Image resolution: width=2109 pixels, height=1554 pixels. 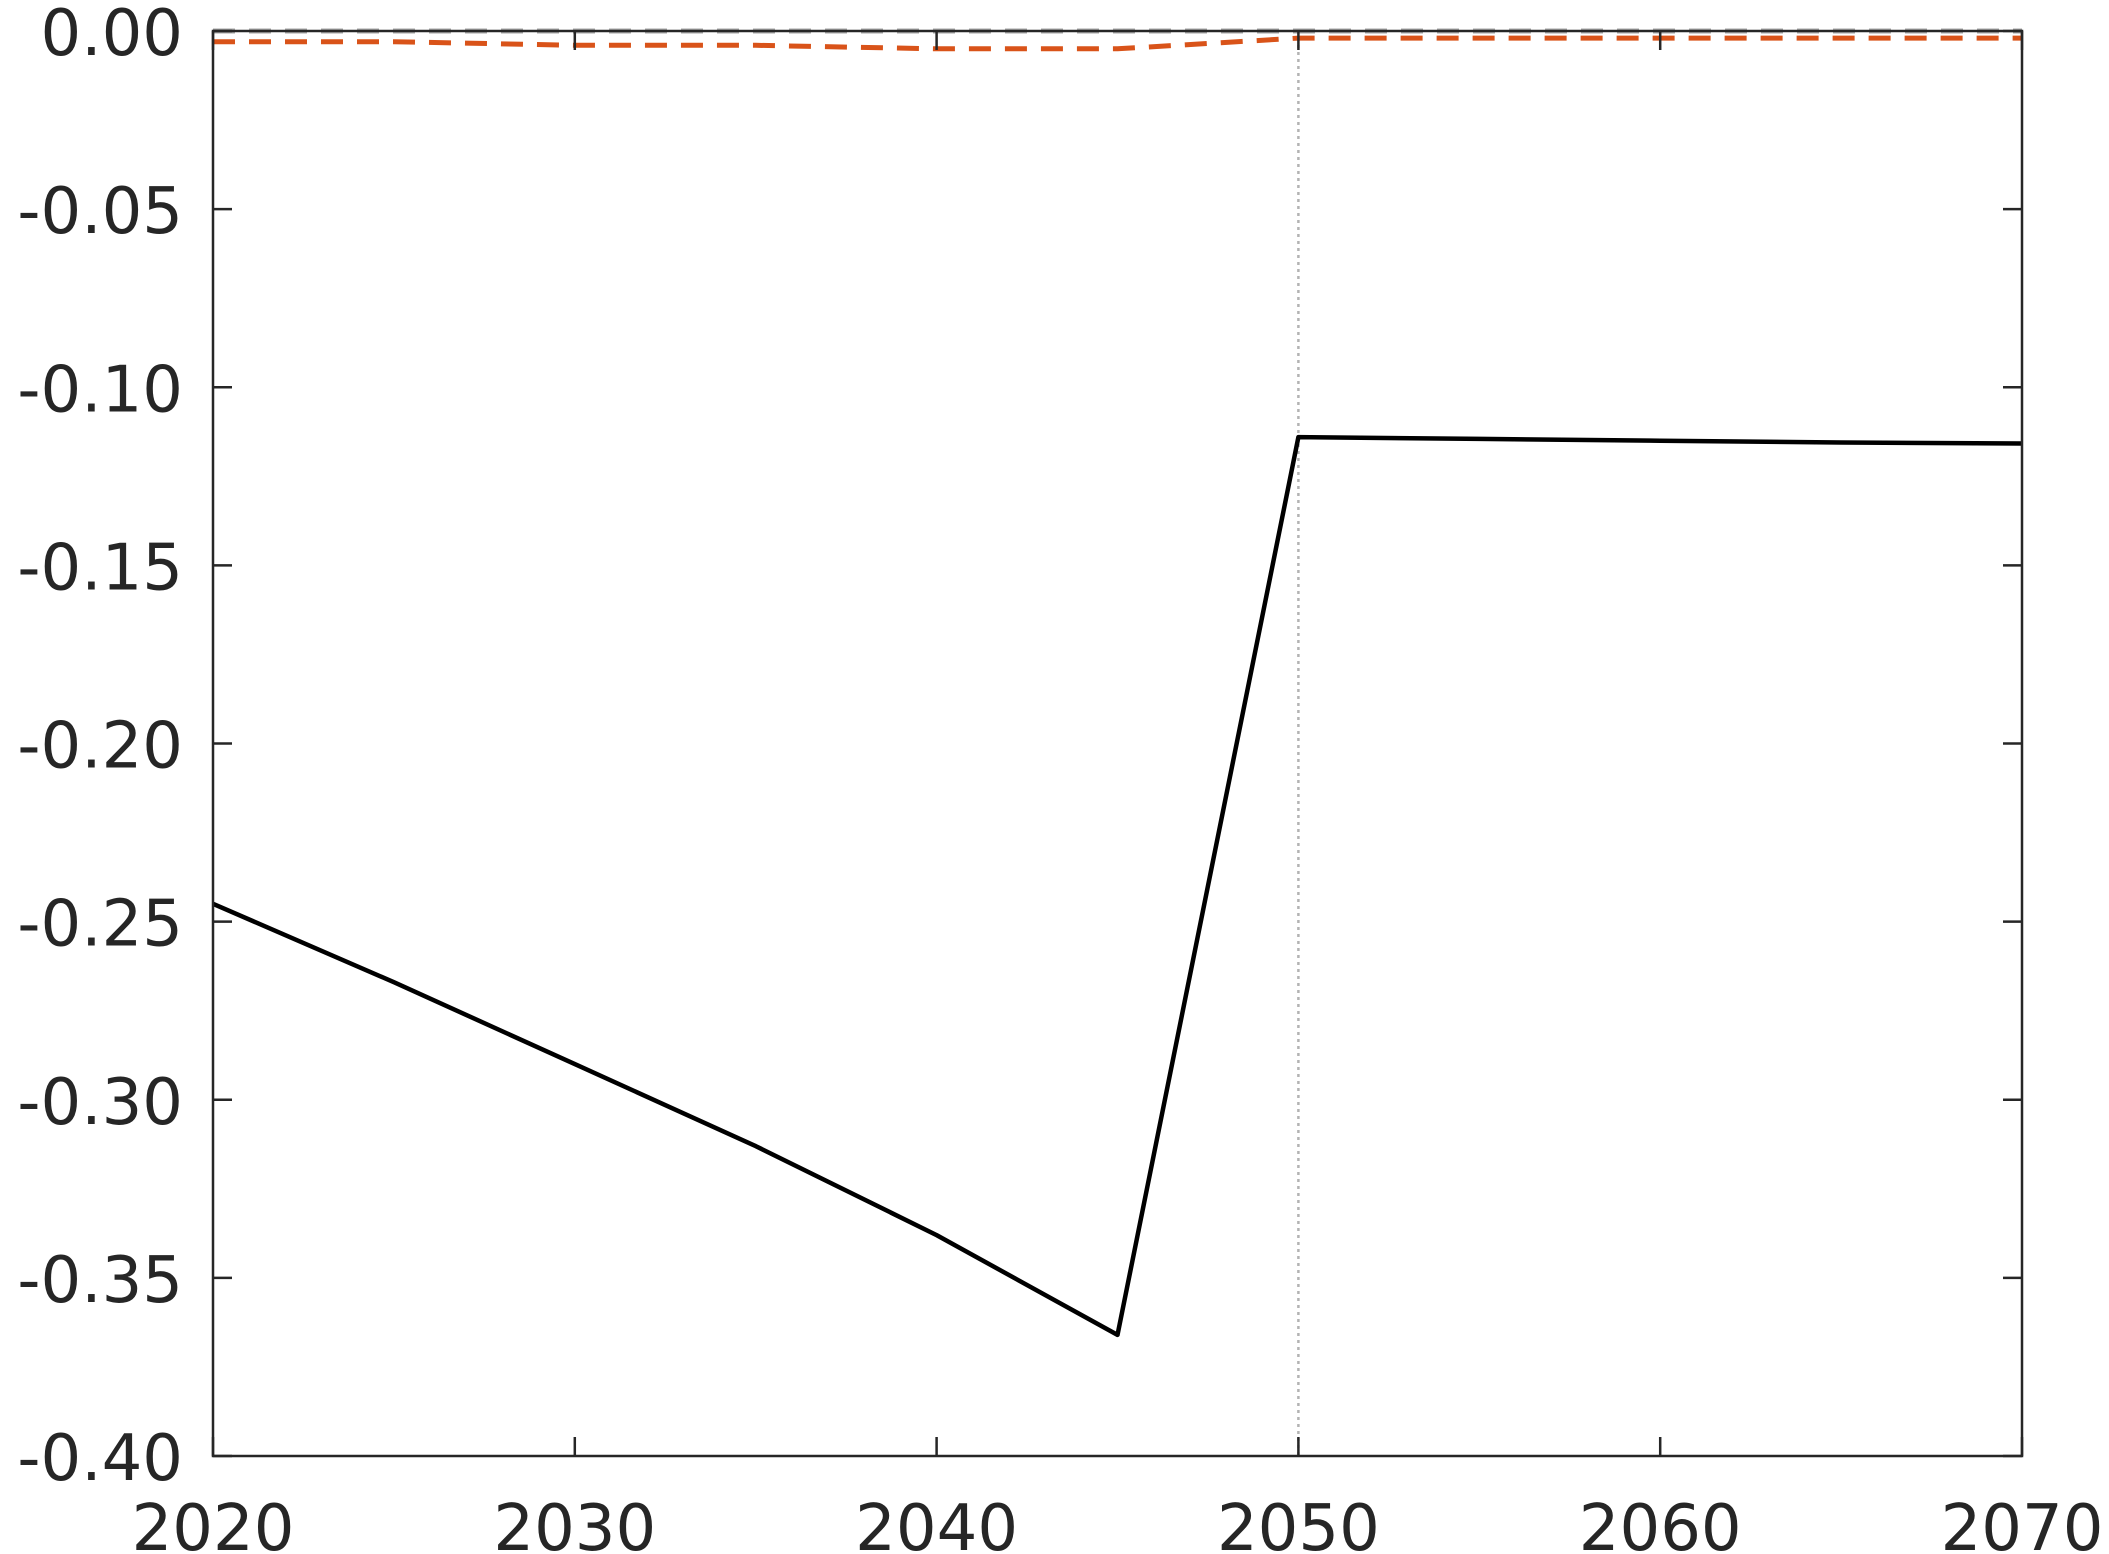 I want to click on y-tick-label: -0.40, so click(x=100, y=1459).